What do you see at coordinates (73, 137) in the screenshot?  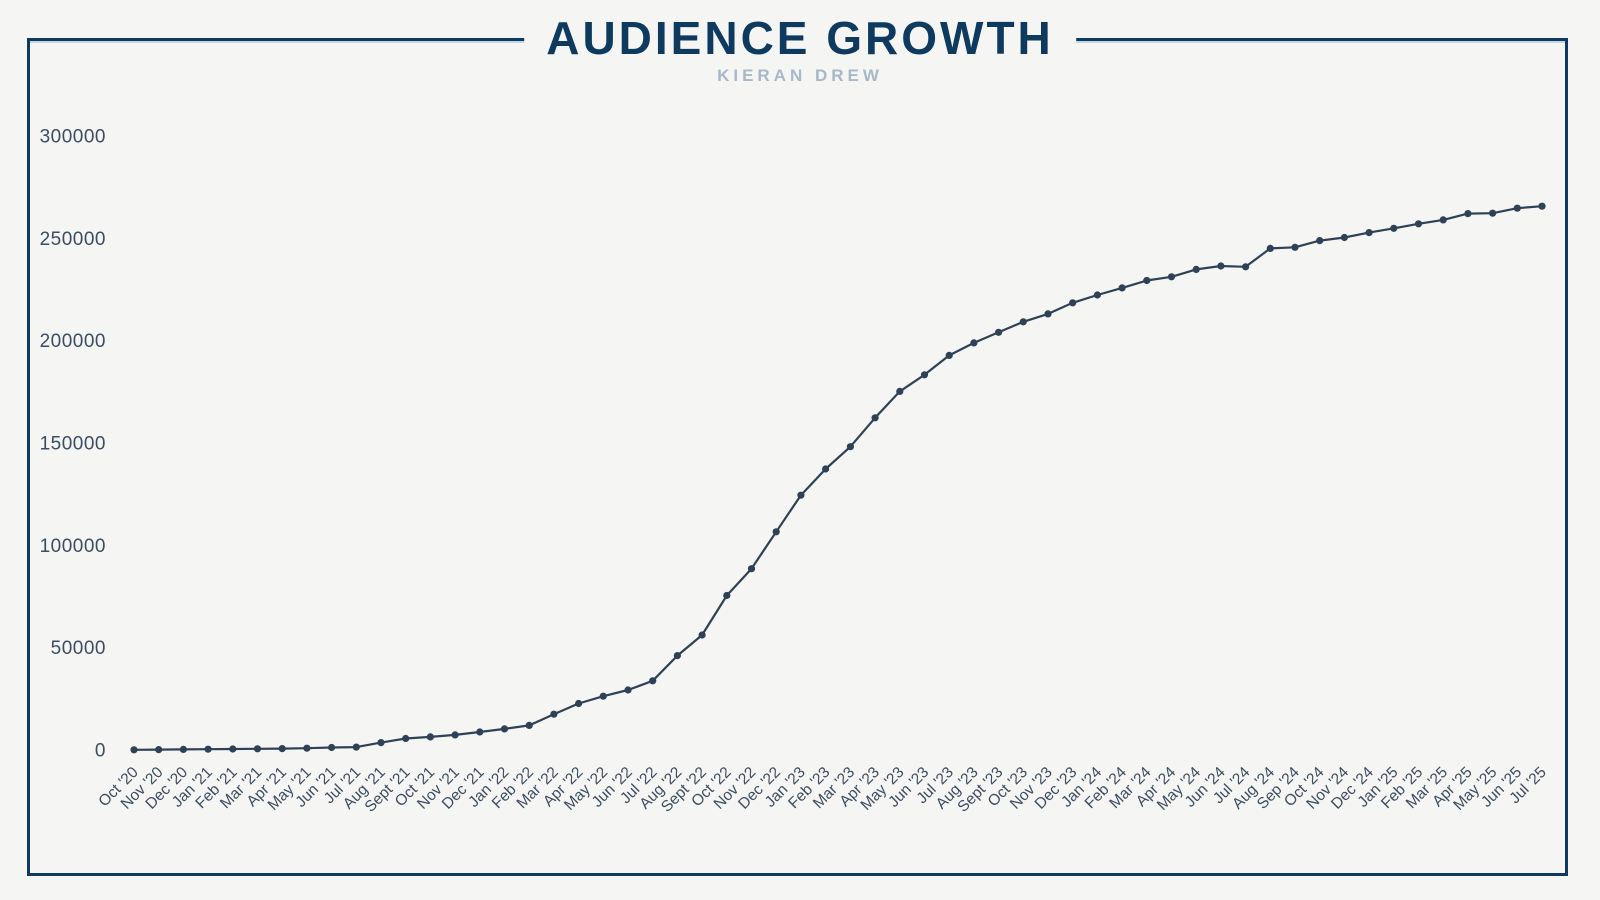 I see `y-tick-label: 300000` at bounding box center [73, 137].